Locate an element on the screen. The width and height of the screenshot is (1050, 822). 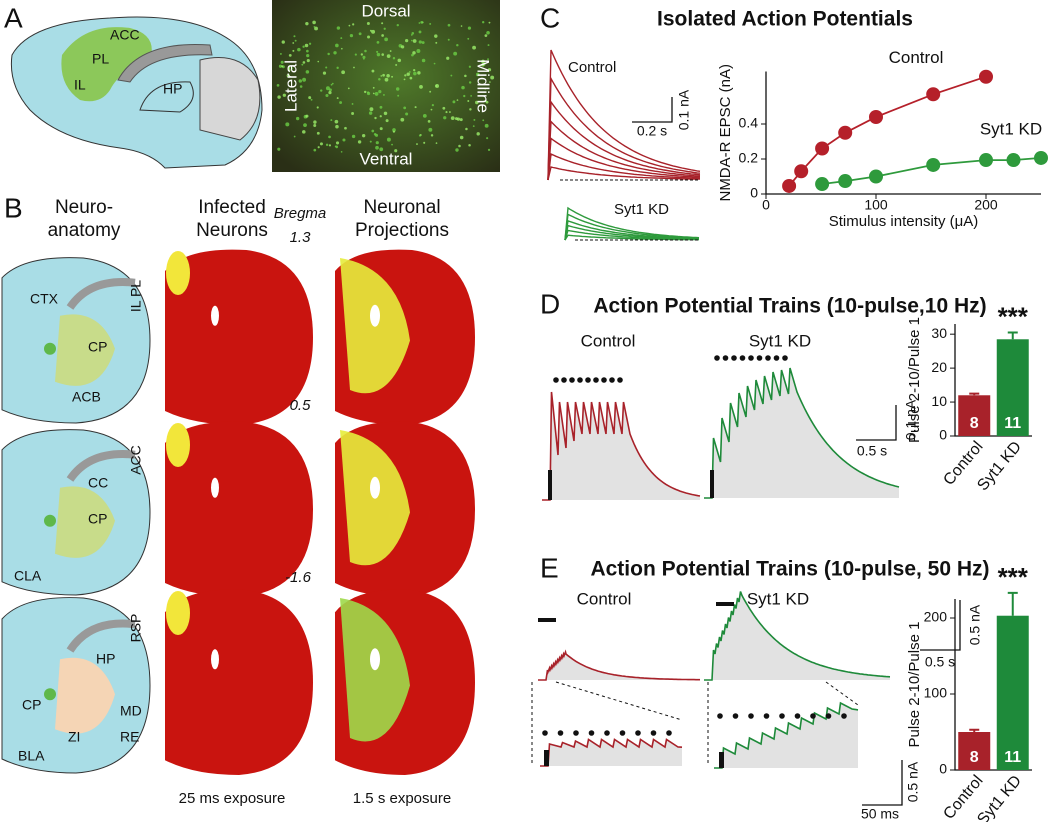
column-header: Neuro- is located at coordinates (84, 207).